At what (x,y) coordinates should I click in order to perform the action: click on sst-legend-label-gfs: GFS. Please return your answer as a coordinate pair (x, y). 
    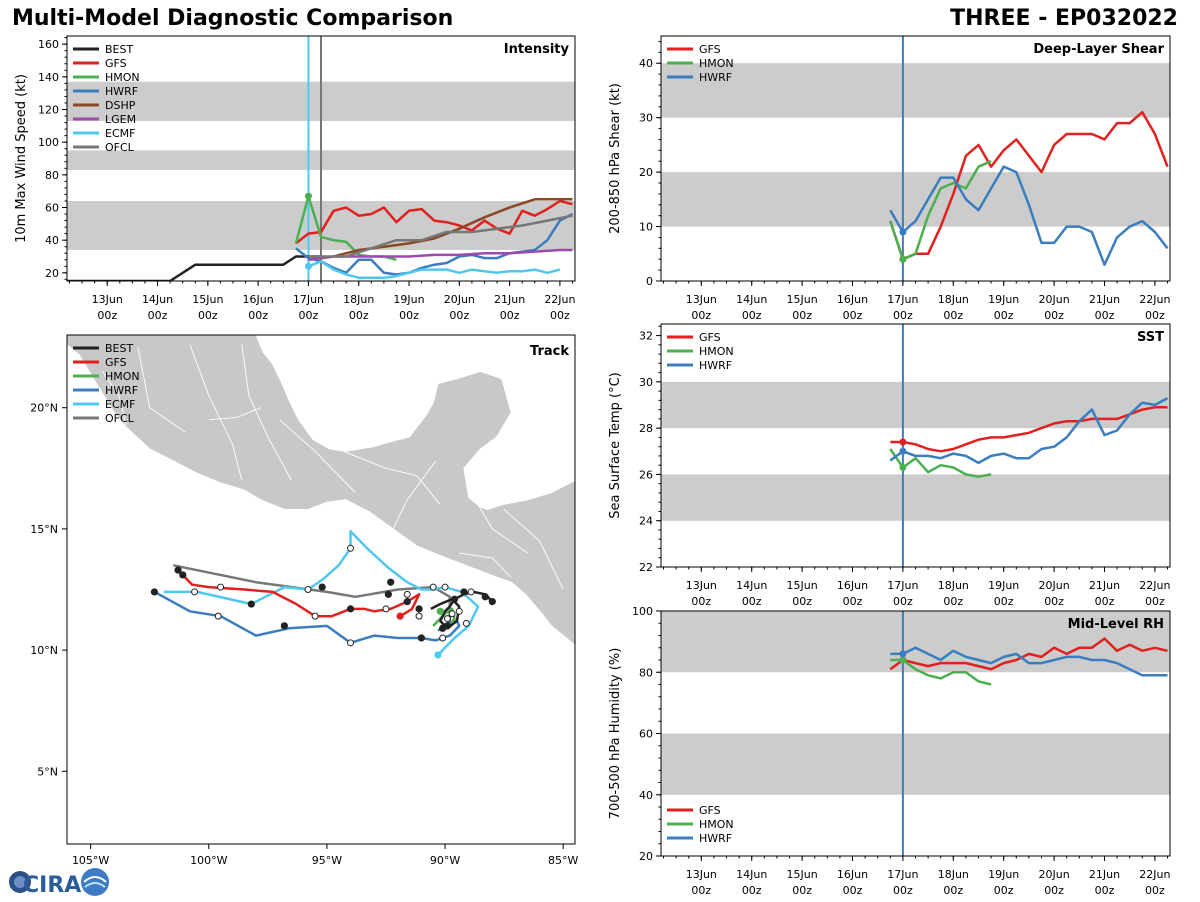
    Looking at the image, I should click on (710, 337).